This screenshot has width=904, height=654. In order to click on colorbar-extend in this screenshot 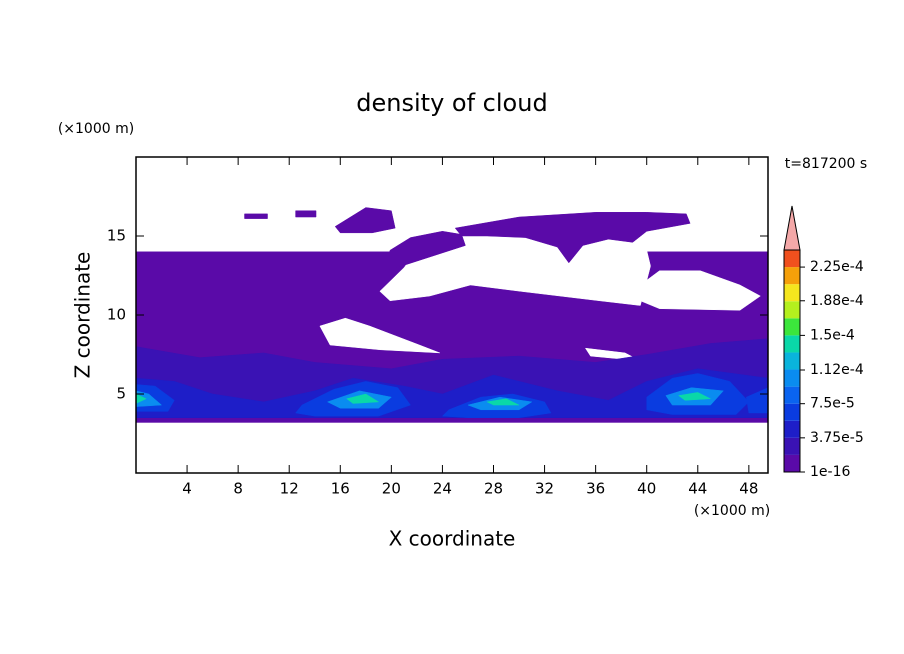, I will do `click(792, 228)`.